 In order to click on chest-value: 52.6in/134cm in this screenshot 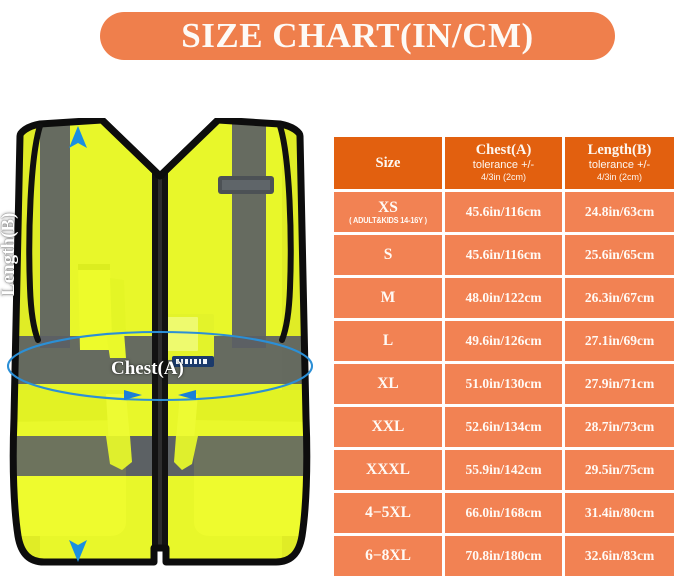, I will do `click(503, 426)`.